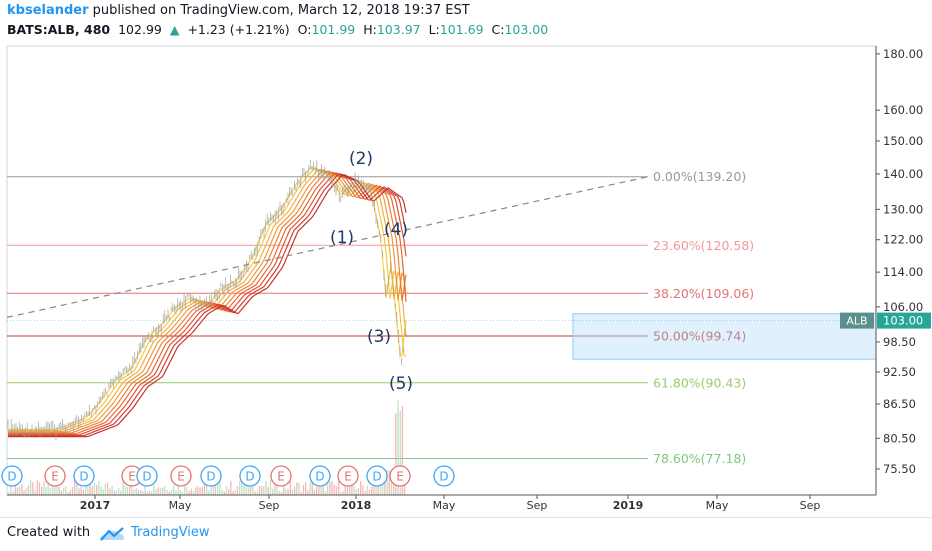  Describe the element at coordinates (59, 29) in the screenshot. I see `symbol-label: BATS:ALB, 480` at that location.